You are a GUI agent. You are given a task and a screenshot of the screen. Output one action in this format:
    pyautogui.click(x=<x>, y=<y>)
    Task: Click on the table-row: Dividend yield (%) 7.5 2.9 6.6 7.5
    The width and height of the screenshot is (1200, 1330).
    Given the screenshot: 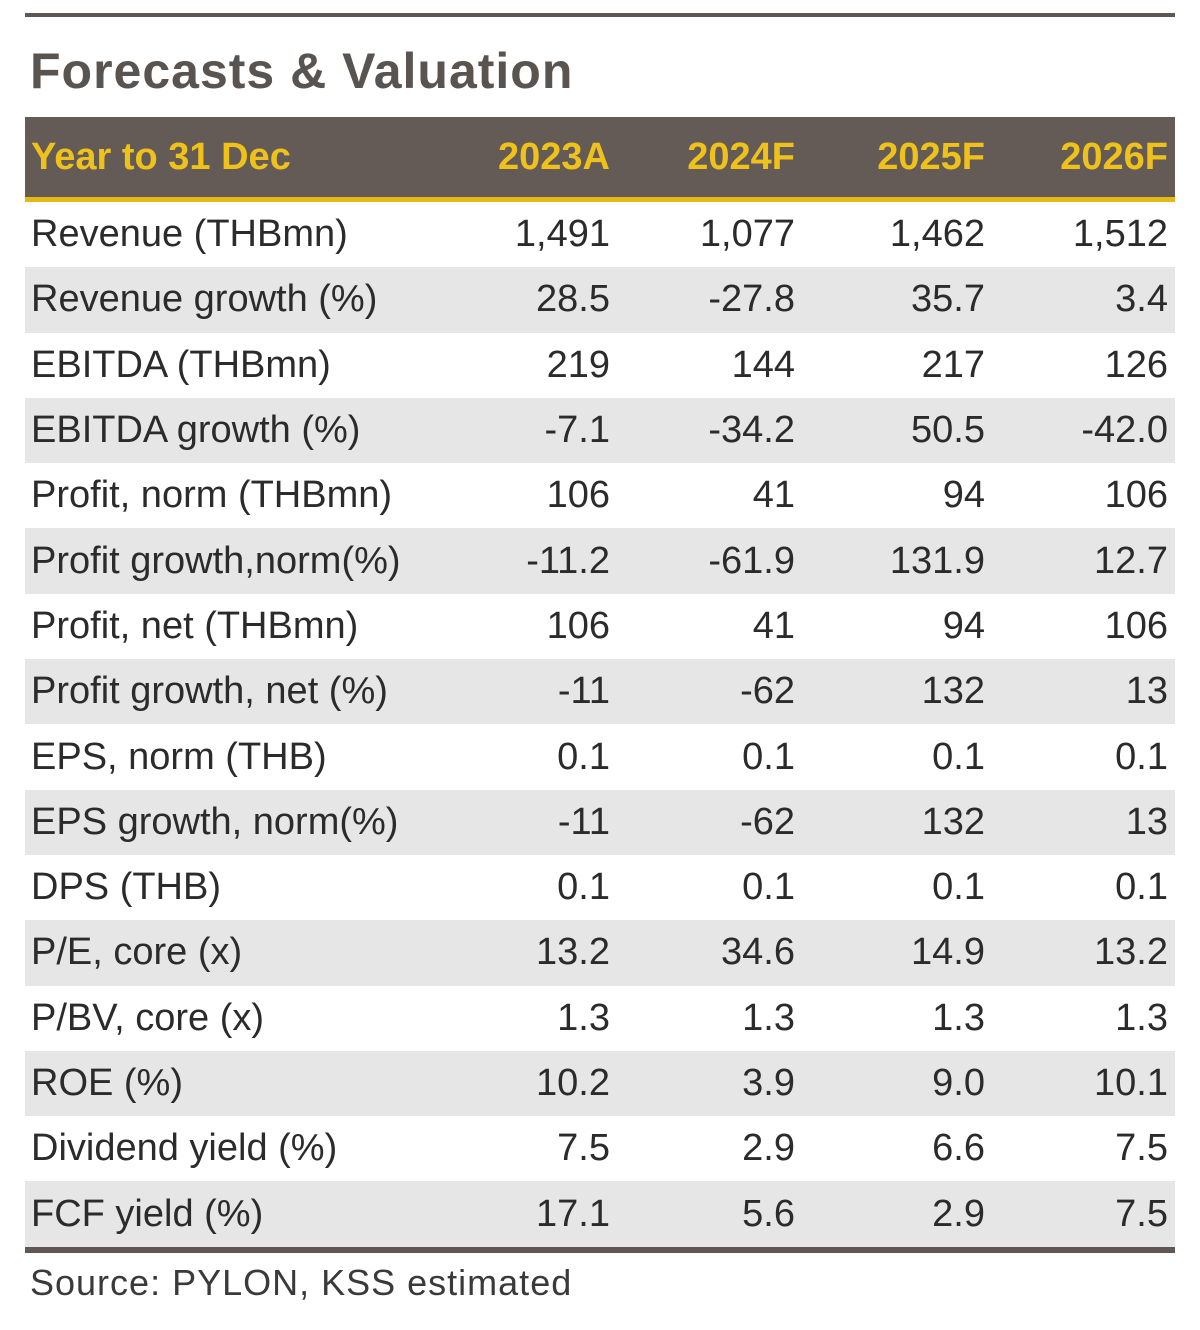 What is the action you would take?
    pyautogui.click(x=600, y=1148)
    